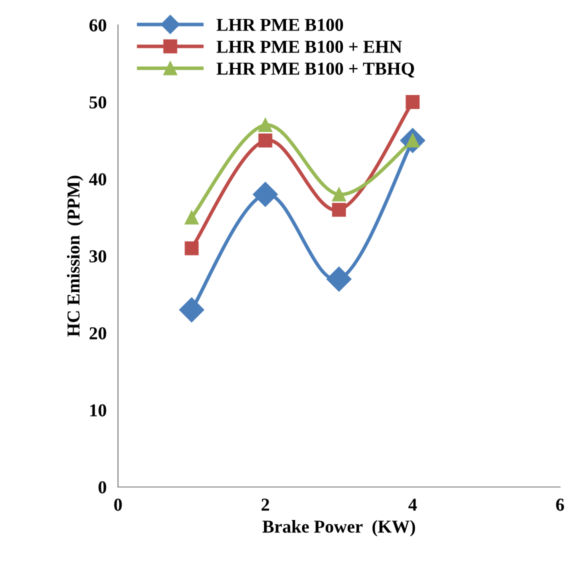  I want to click on y-tick-label: 30, so click(98, 256).